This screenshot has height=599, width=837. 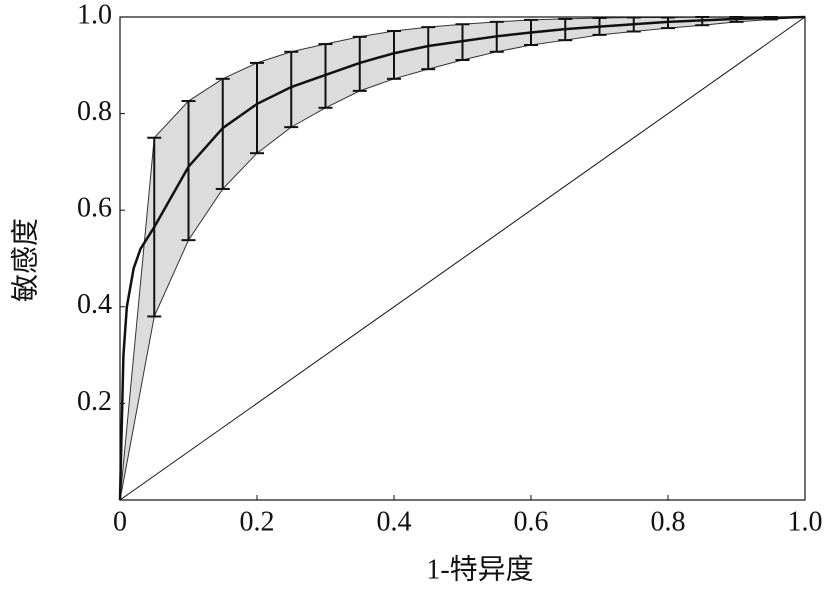 I want to click on y-tick-label: 0.8, so click(x=94, y=111).